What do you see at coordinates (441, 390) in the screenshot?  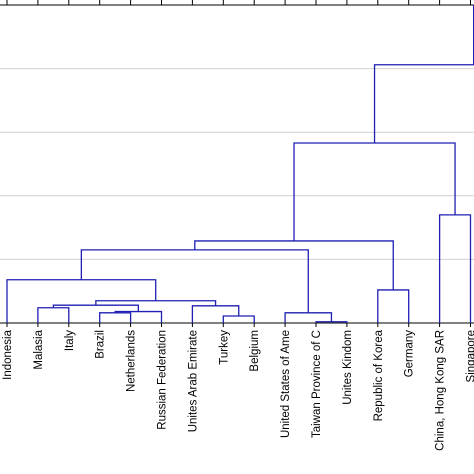 I see `leaf-label: China, Hong Kong SAR` at bounding box center [441, 390].